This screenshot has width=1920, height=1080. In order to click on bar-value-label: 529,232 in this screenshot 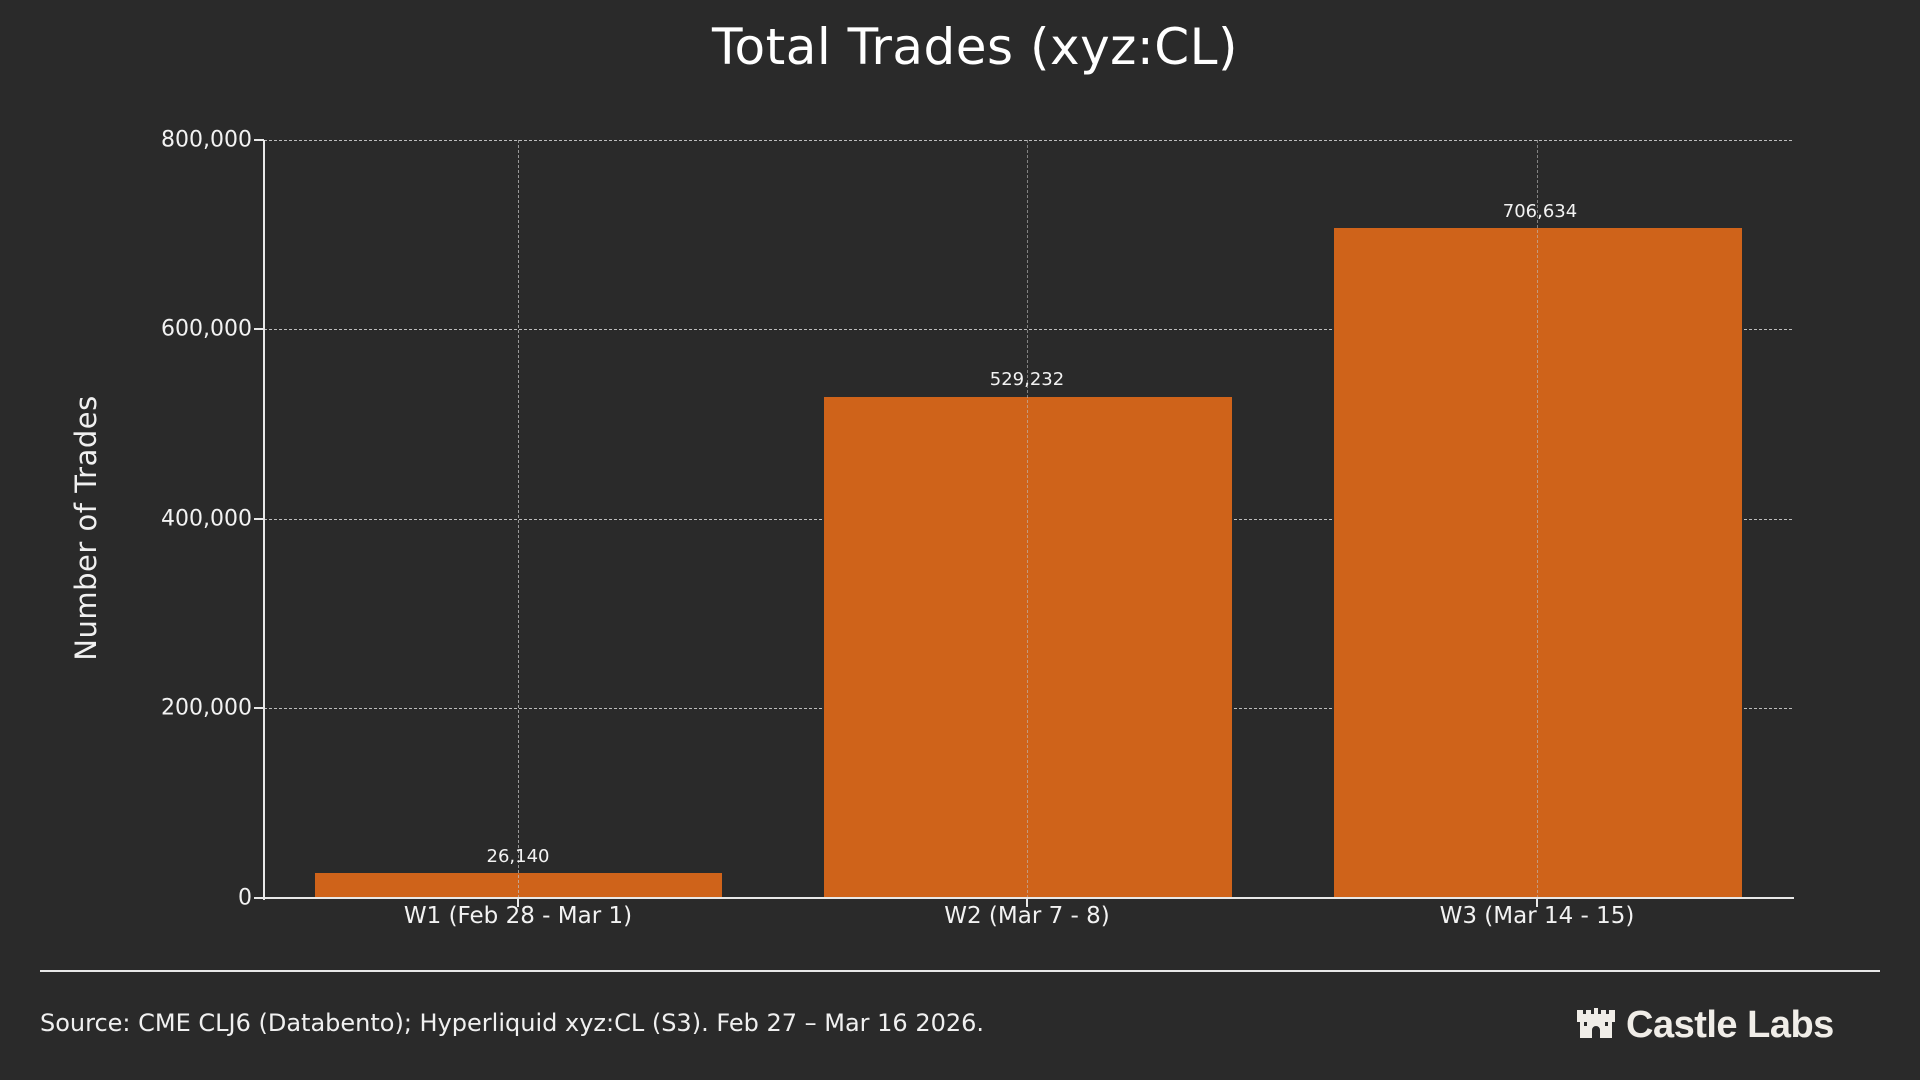, I will do `click(1027, 379)`.